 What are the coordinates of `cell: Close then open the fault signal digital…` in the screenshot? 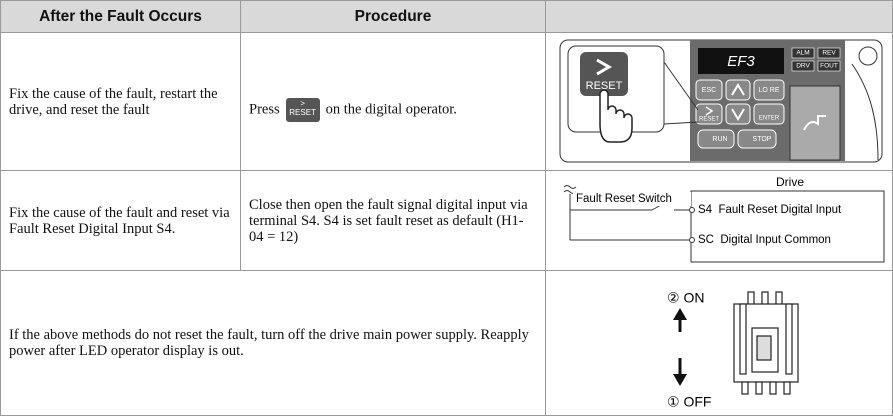 It's located at (393, 220).